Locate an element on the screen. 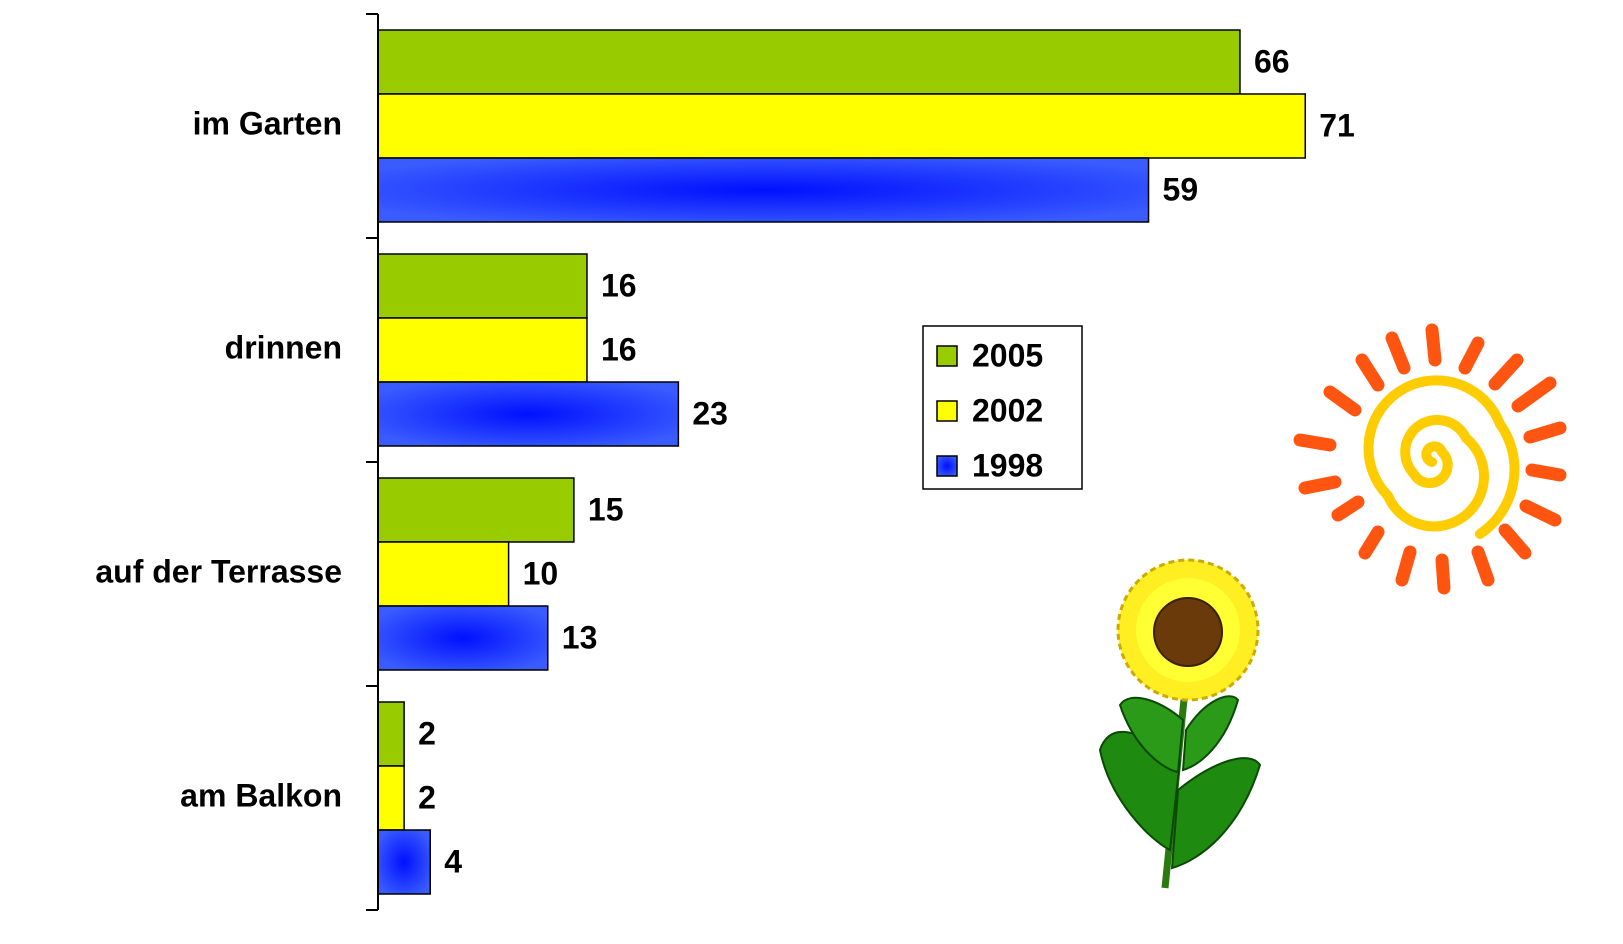  category-label: drinnen is located at coordinates (283, 347).